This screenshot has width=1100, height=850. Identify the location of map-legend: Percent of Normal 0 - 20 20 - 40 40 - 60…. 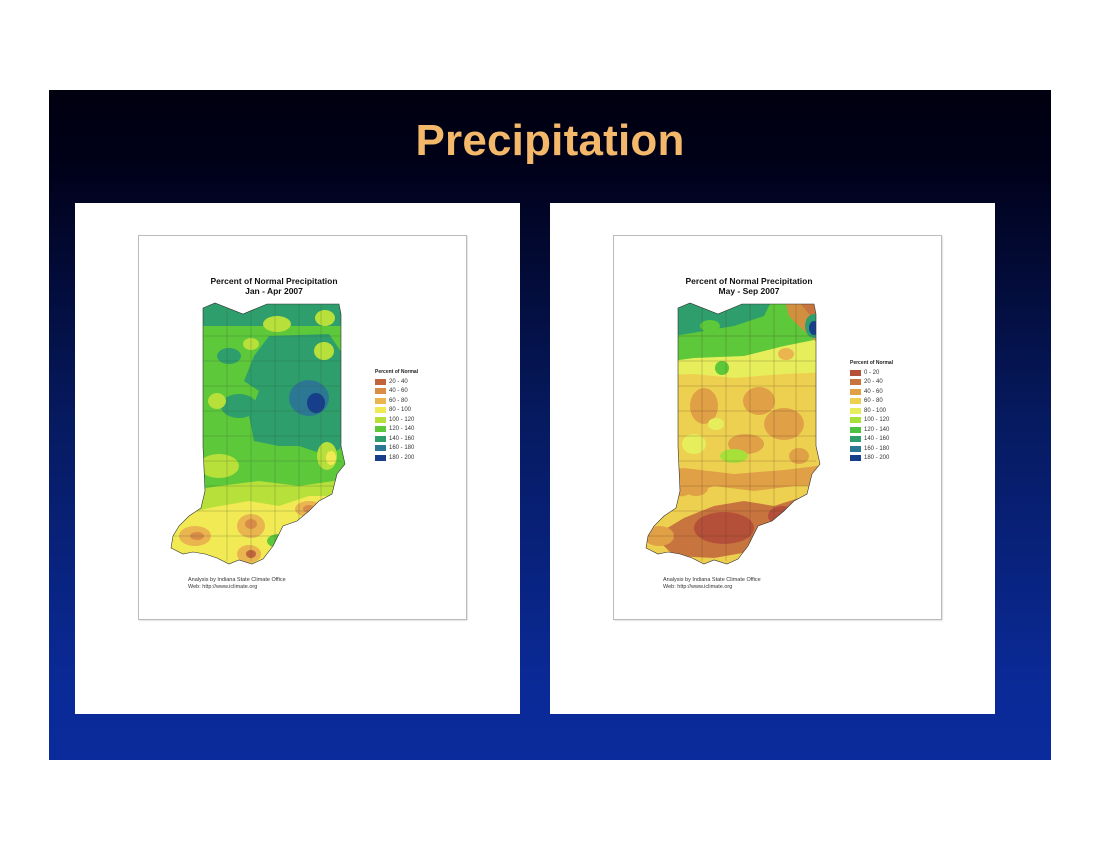
(871, 411).